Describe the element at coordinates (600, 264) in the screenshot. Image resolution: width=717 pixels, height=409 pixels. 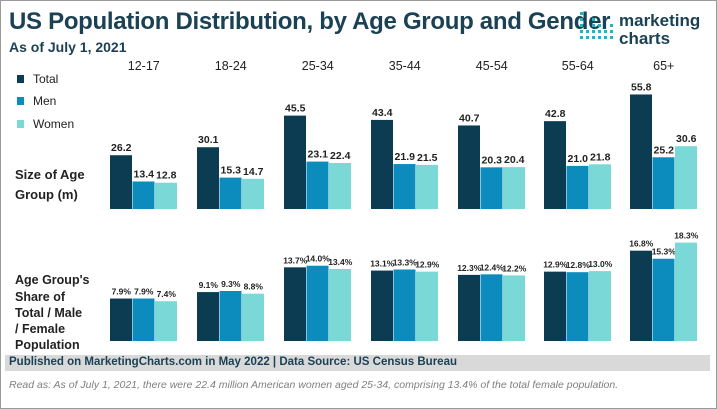
I see `data-label: 13.0%` at that location.